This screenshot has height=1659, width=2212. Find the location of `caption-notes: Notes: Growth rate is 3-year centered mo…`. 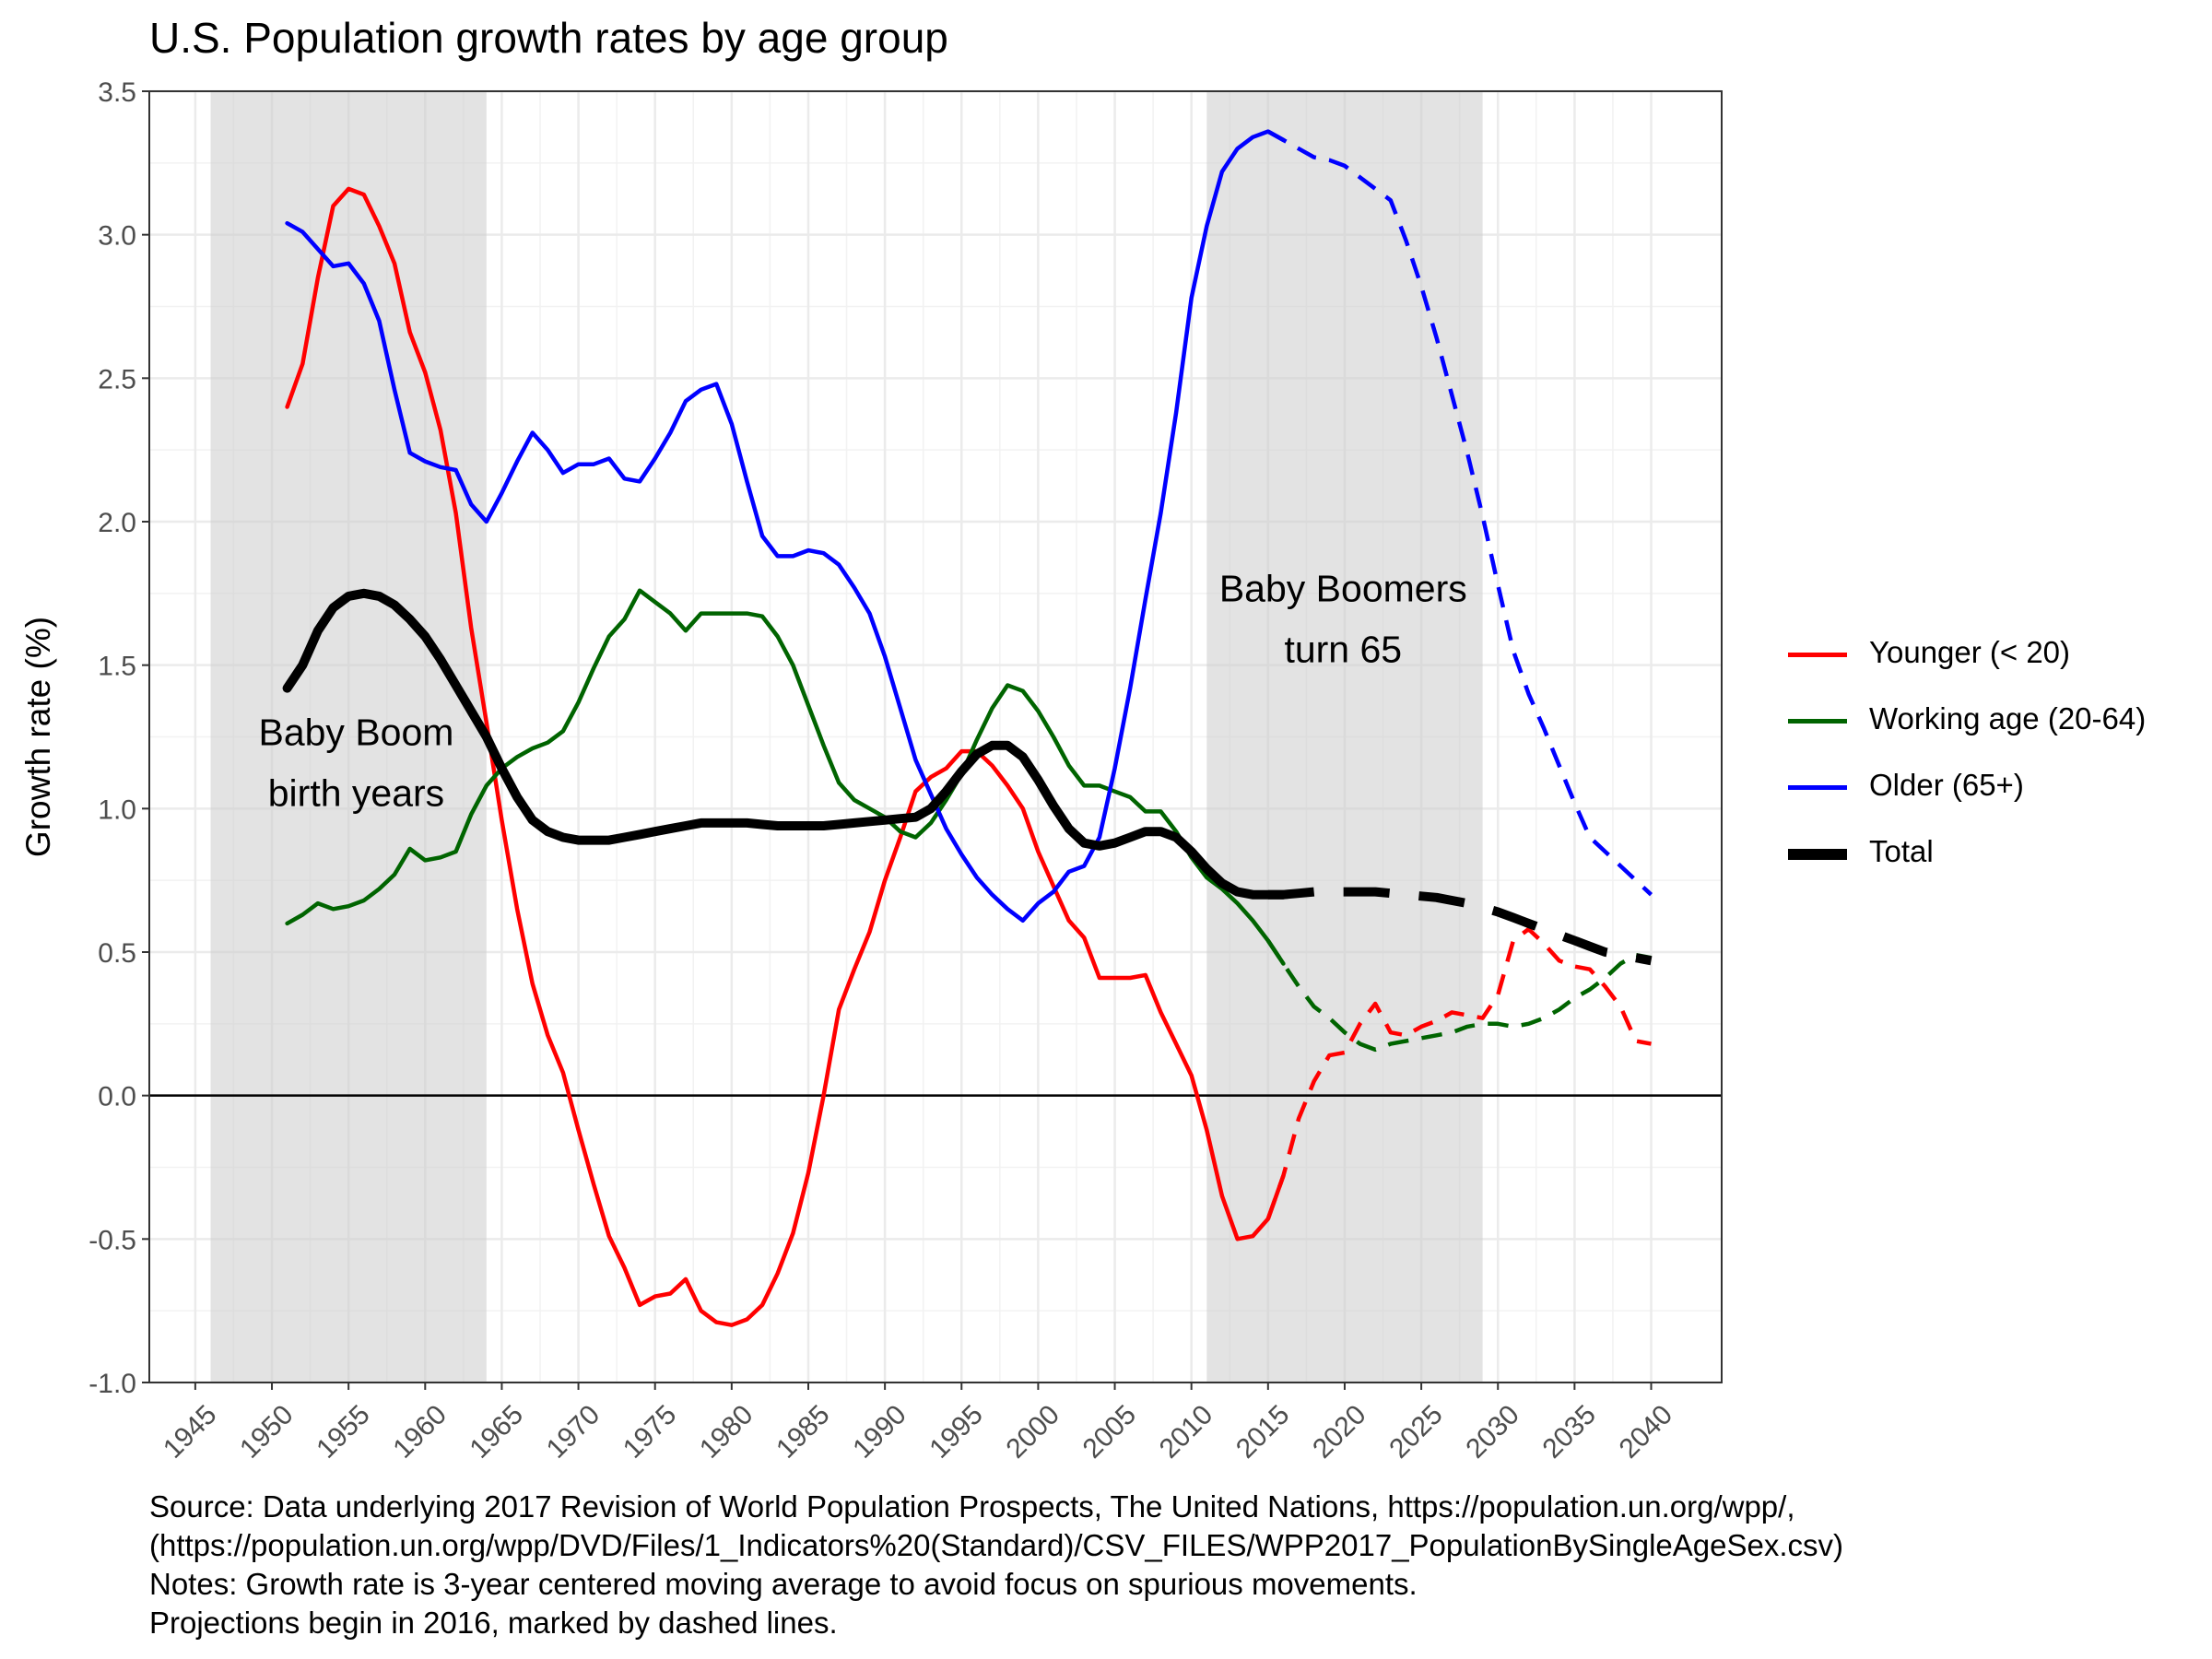

caption-notes: Notes: Growth rate is 3-year centered mo… is located at coordinates (783, 1584).